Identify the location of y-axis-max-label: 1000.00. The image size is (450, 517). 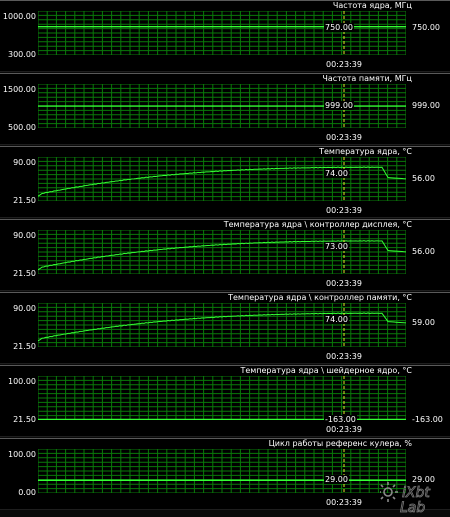
(19, 16).